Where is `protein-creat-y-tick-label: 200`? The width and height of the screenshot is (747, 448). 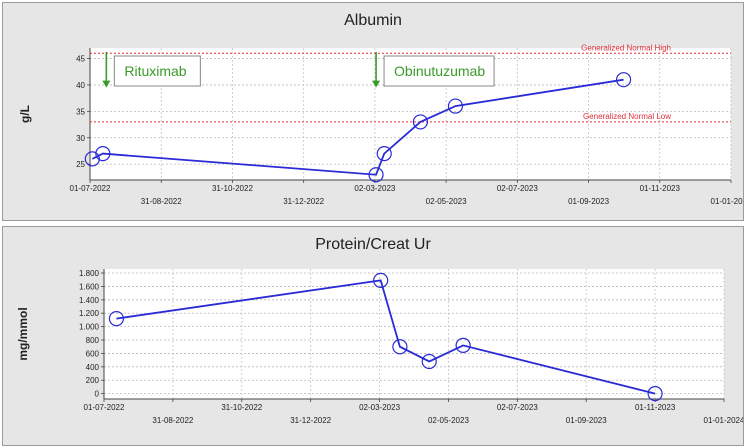
protein-creat-y-tick-label: 200 is located at coordinates (93, 380).